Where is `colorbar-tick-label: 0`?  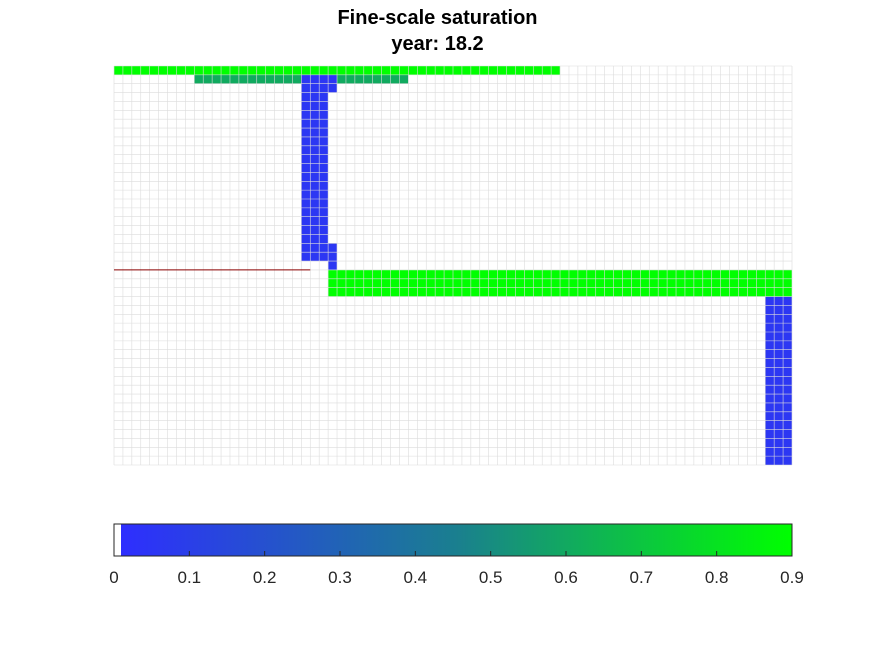
colorbar-tick-label: 0 is located at coordinates (113, 577).